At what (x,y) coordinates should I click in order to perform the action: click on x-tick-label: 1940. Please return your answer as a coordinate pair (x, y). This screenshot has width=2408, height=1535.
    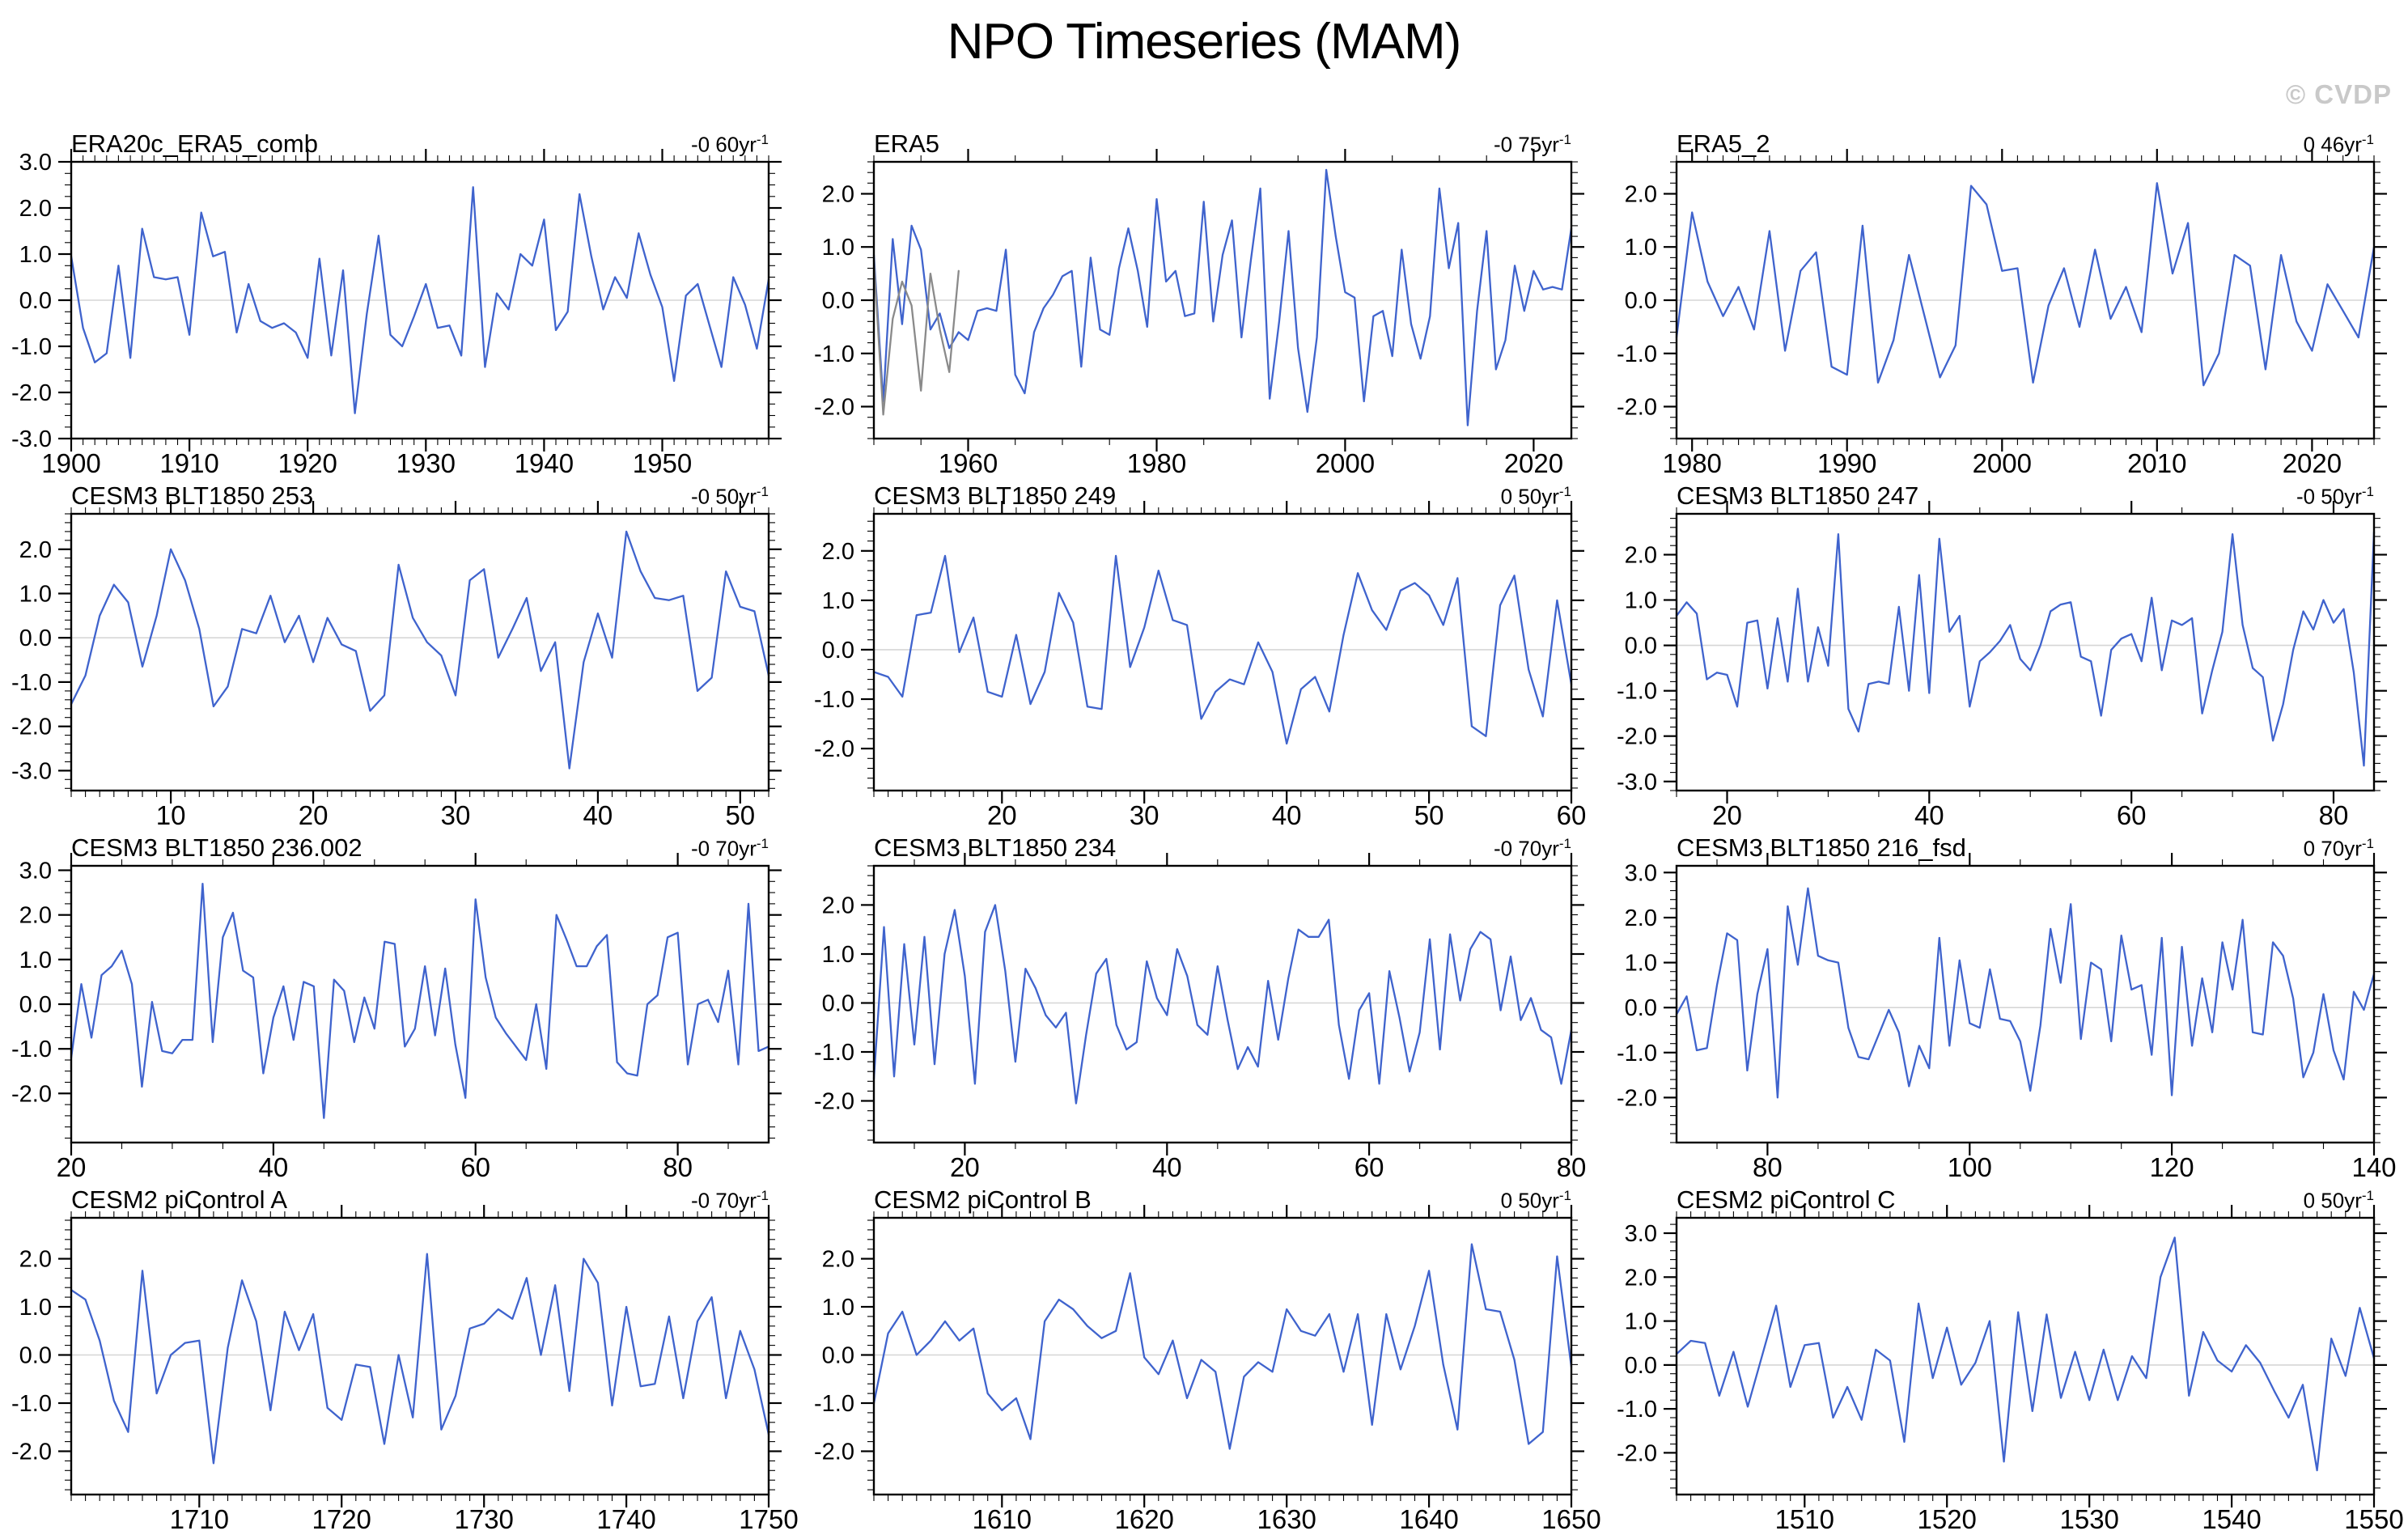
    Looking at the image, I should click on (544, 461).